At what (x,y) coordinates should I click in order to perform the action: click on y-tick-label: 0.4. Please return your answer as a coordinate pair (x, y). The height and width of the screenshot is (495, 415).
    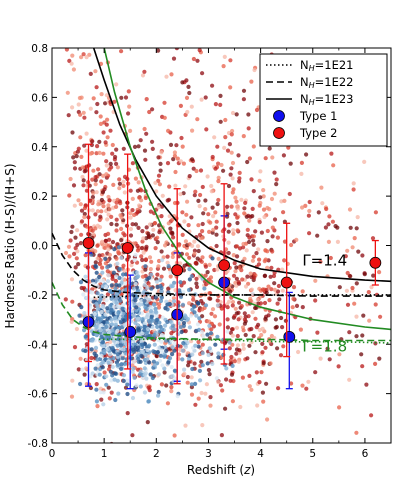
    Looking at the image, I should click on (39, 148).